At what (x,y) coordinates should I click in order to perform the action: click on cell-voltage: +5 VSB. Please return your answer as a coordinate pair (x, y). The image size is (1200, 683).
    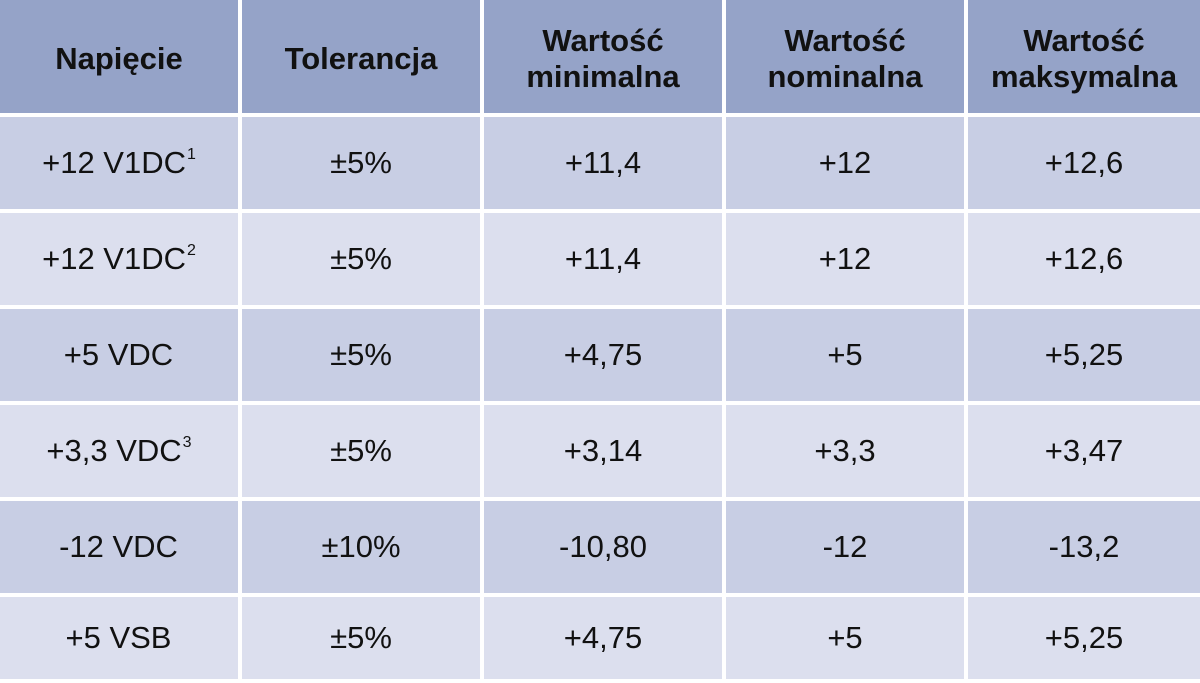
    Looking at the image, I should click on (121, 640).